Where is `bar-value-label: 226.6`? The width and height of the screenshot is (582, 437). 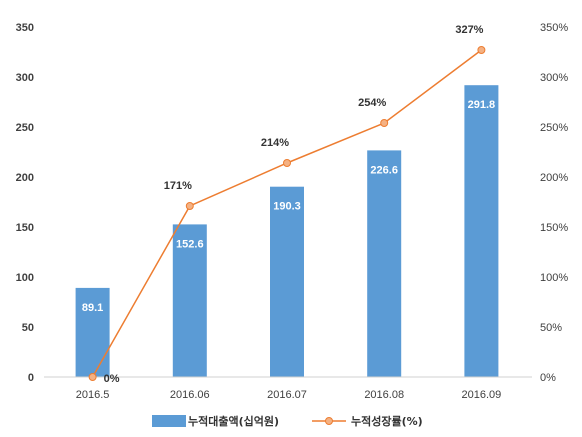 bar-value-label: 226.6 is located at coordinates (384, 170).